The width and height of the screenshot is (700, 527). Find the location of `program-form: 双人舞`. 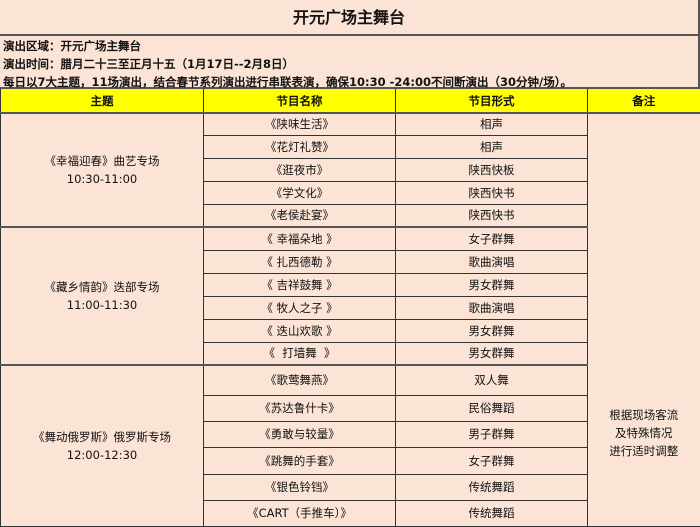

program-form: 双人舞 is located at coordinates (492, 380).